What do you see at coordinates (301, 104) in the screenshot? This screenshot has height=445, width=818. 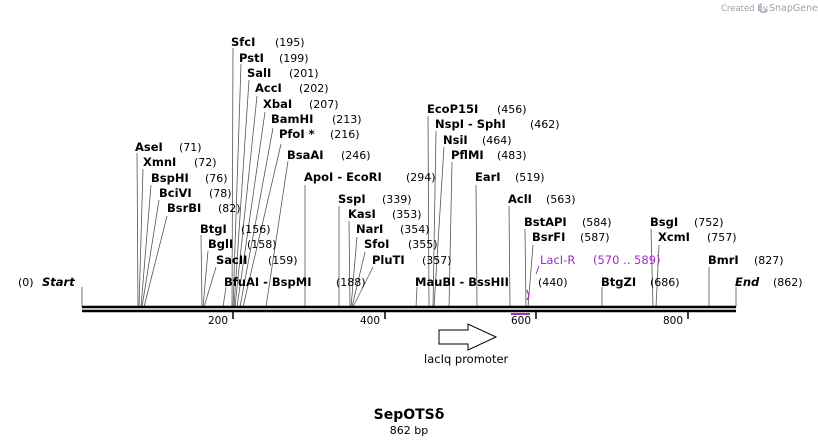 I see `site-xbai: XbaI (207)` at bounding box center [301, 104].